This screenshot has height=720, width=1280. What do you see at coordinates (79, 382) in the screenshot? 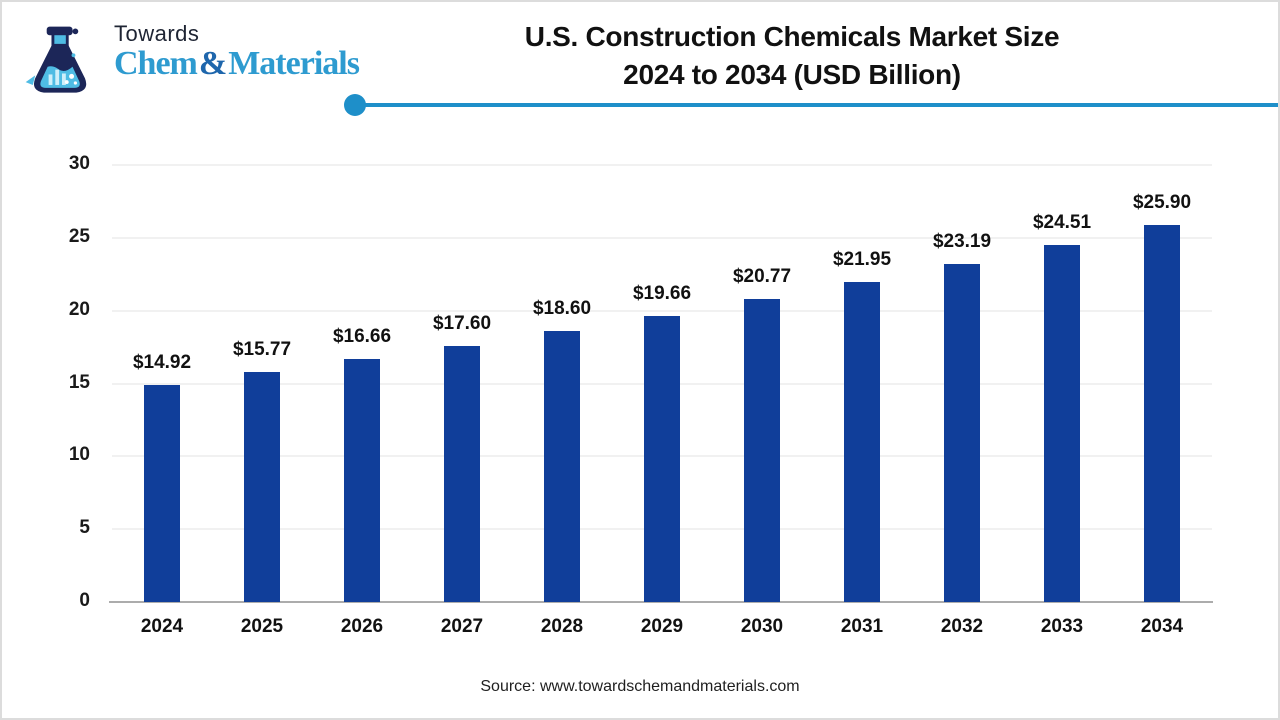
I see `y-axis-tick-label: 15` at bounding box center [79, 382].